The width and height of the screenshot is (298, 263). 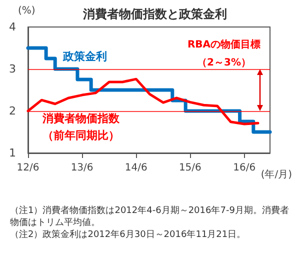 I want to click on x-axis-title: (年/月), so click(x=276, y=174).